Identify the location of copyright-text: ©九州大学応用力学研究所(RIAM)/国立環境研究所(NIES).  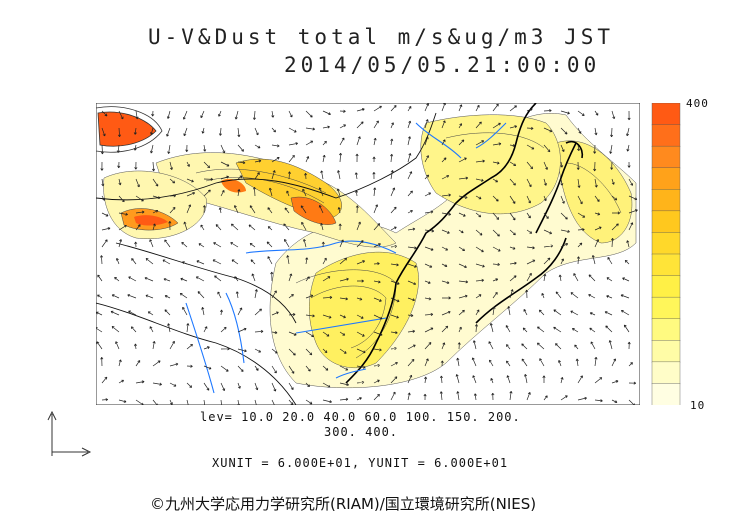
(343, 504).